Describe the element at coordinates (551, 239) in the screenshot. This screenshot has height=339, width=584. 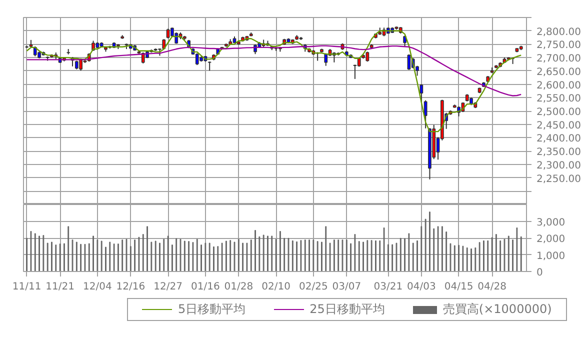
I see `y-tick-label: 2,000` at that location.